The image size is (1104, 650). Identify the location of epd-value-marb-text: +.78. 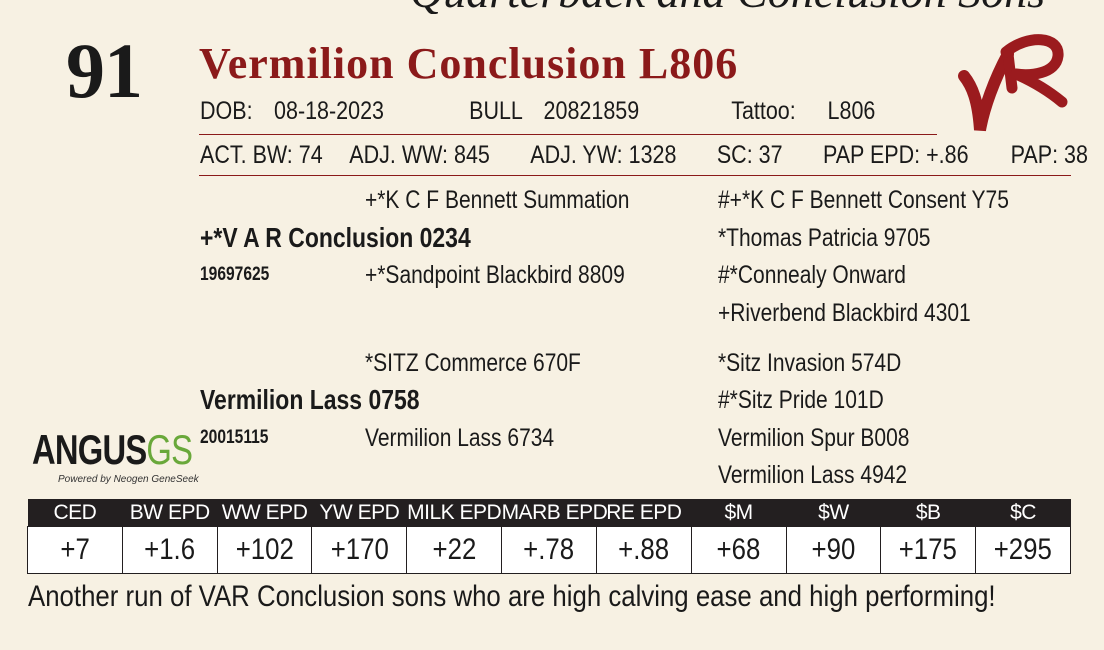
(549, 549).